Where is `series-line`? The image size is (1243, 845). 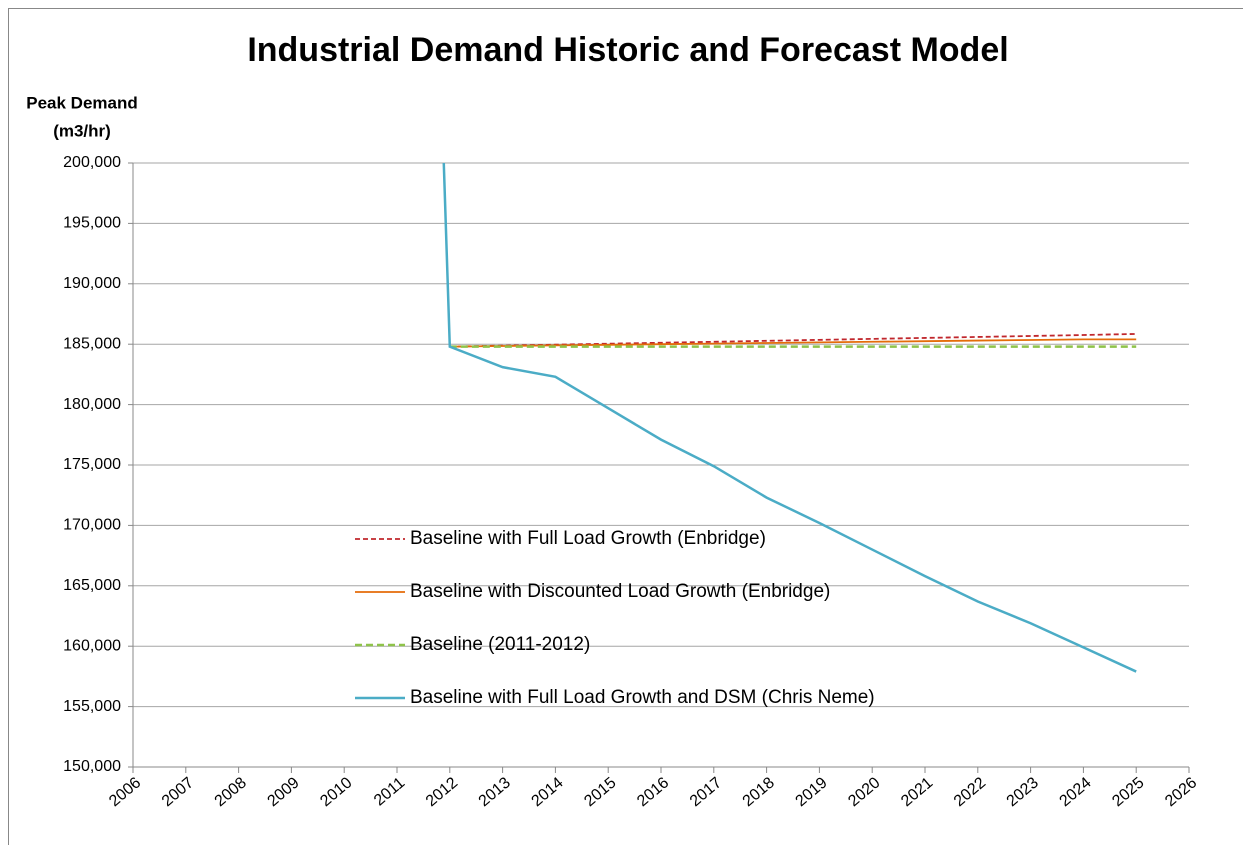 series-line is located at coordinates (793, 343).